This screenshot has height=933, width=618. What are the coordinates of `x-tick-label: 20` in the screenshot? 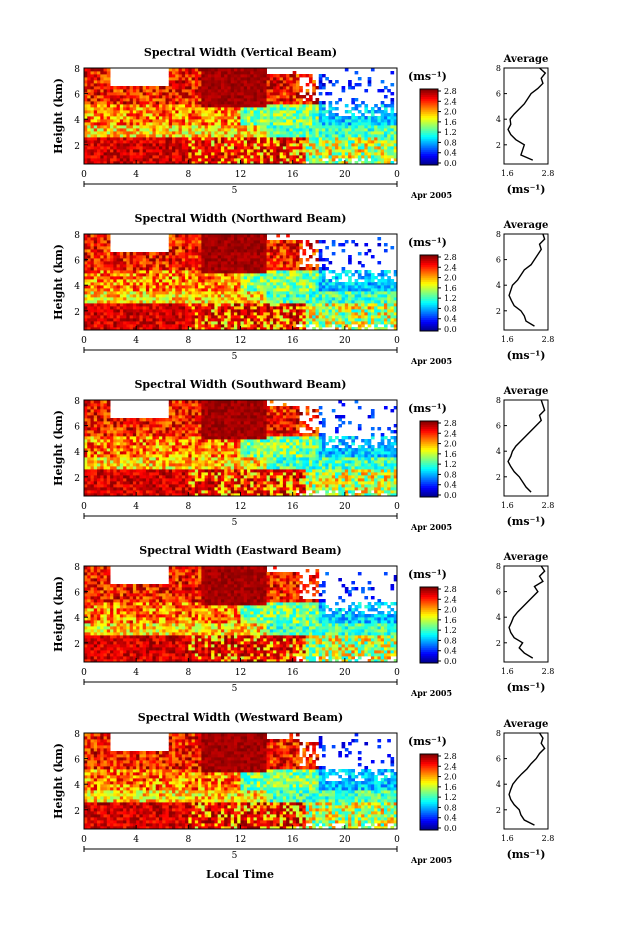 It's located at (345, 341).